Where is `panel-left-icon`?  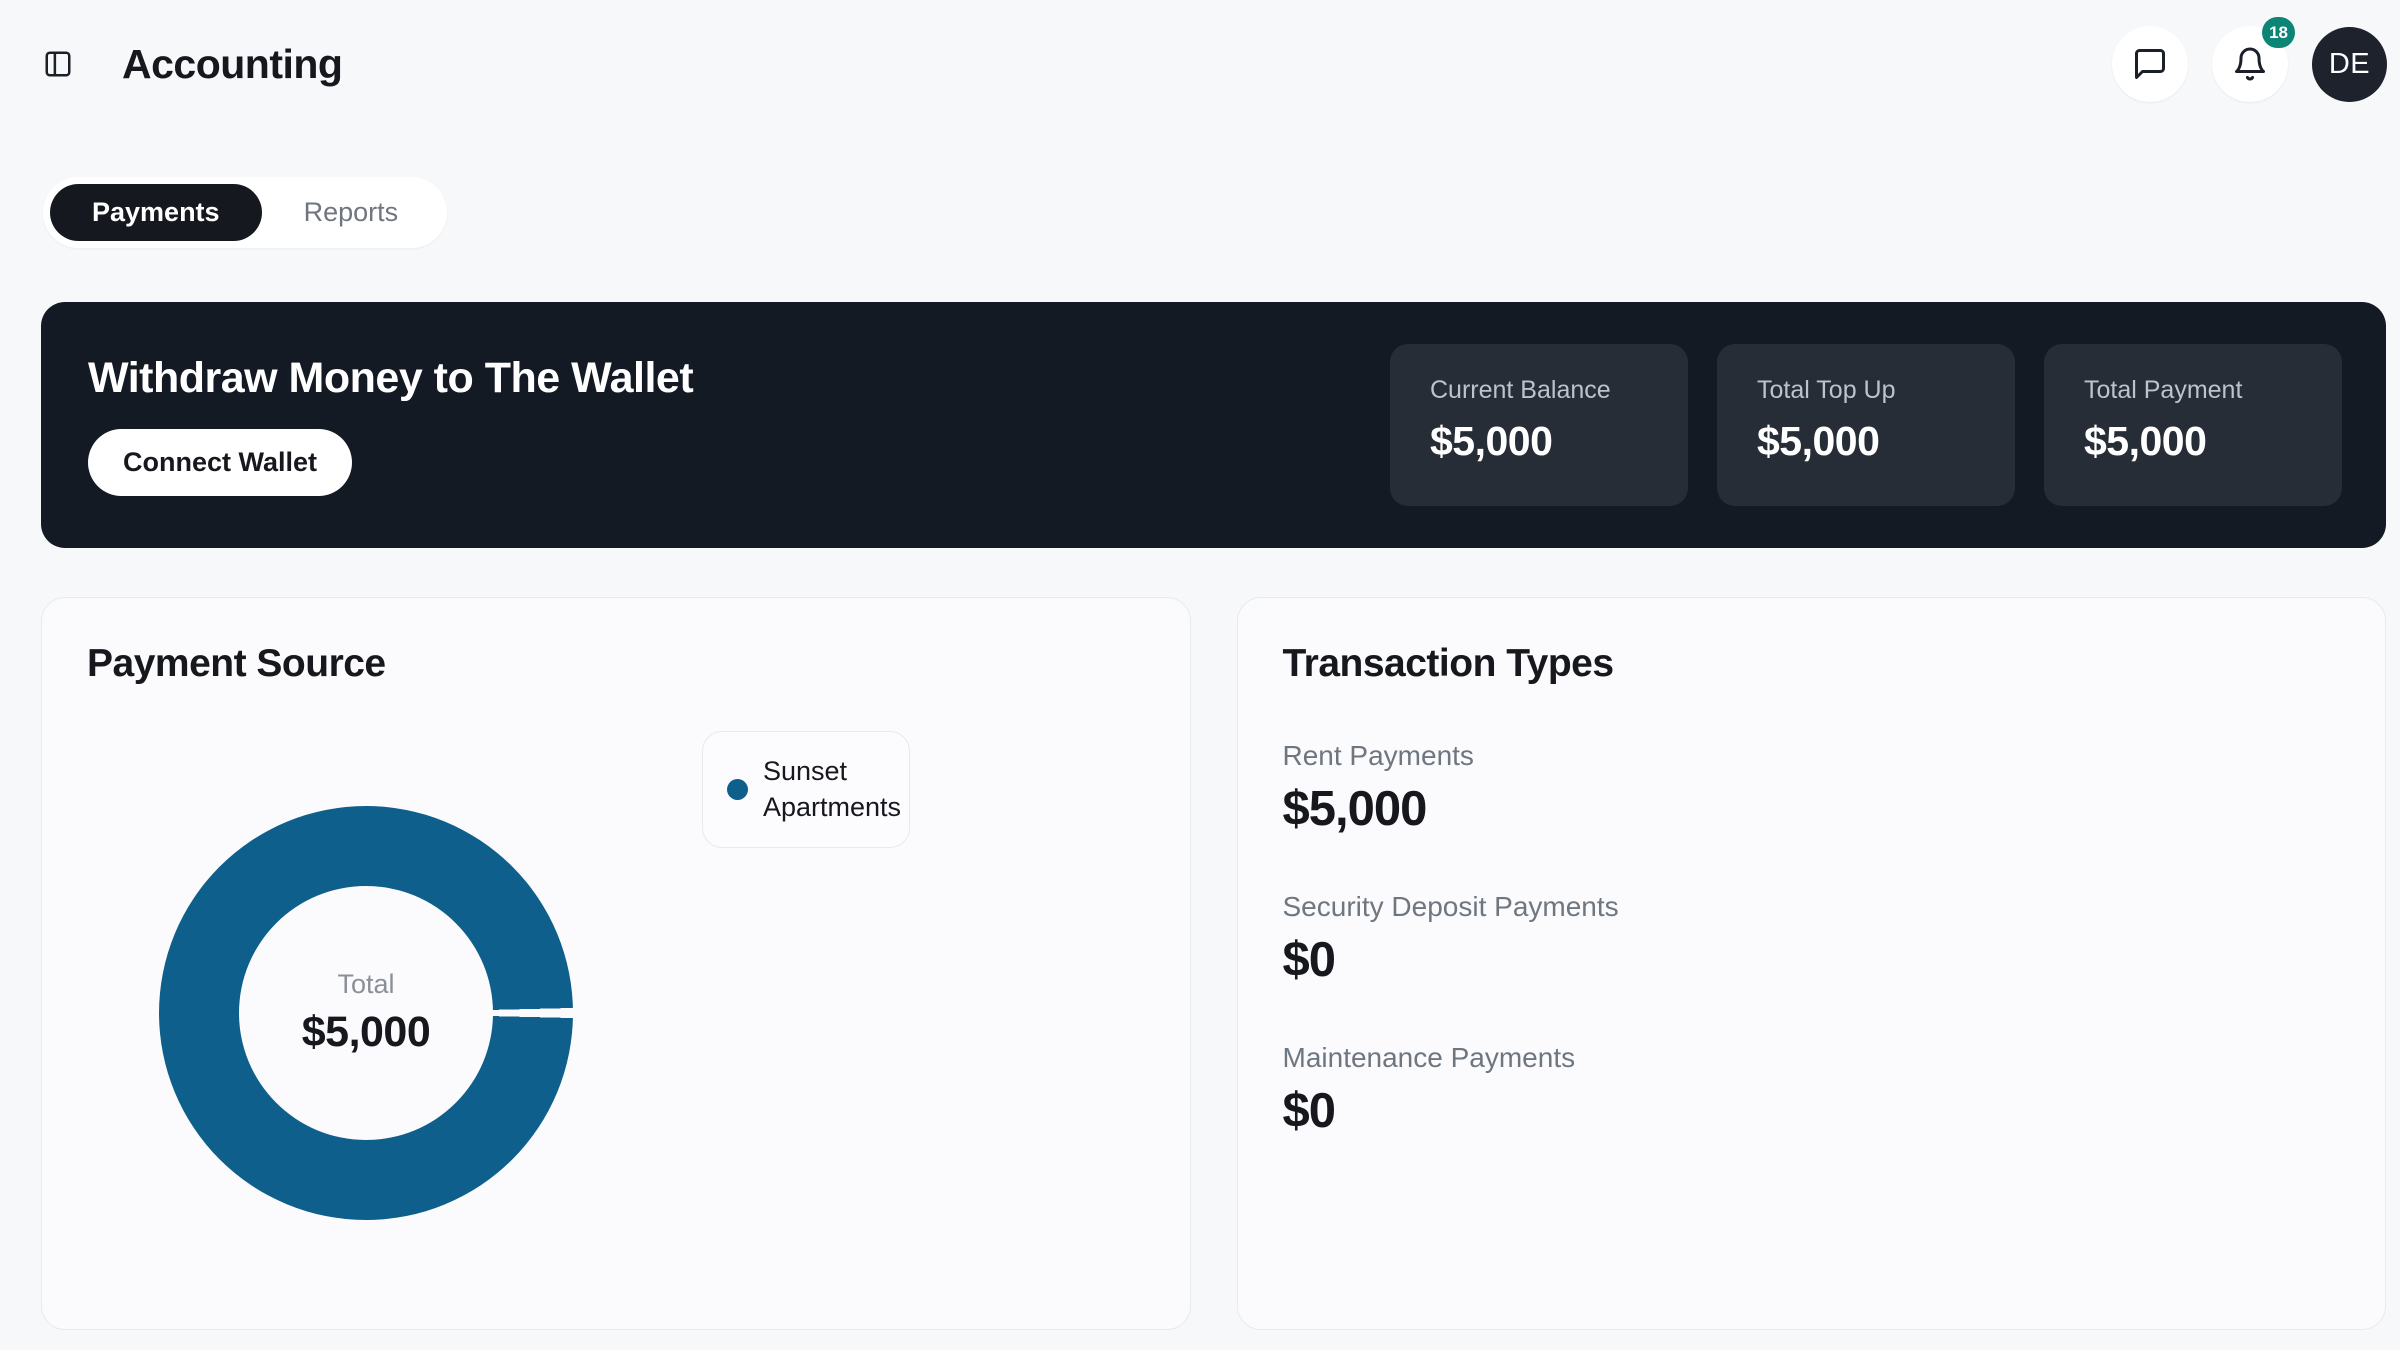 panel-left-icon is located at coordinates (58, 64).